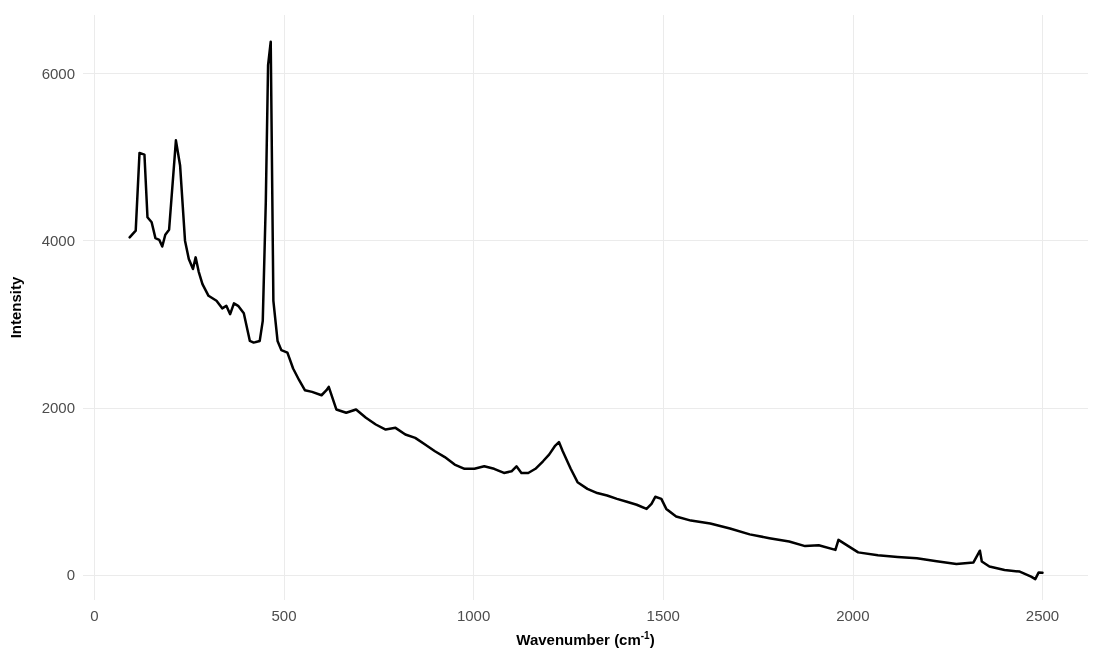 The image size is (1098, 662). What do you see at coordinates (58, 408) in the screenshot?
I see `y-tick-label: 2000` at bounding box center [58, 408].